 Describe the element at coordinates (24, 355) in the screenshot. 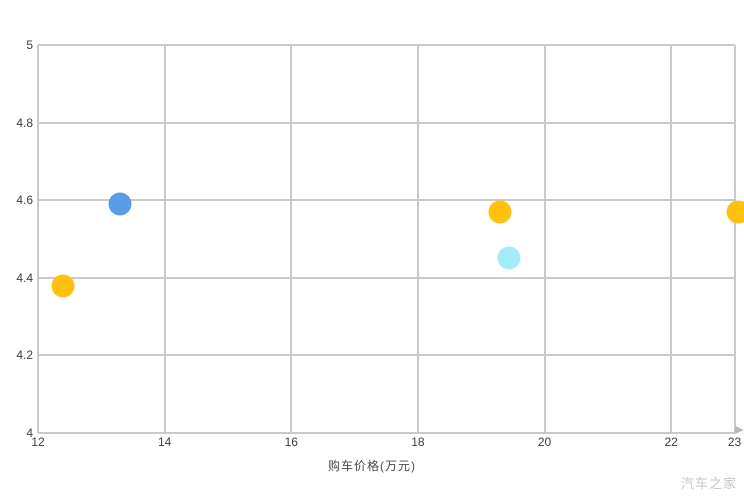

I see `y-tick-label: 4.2` at that location.